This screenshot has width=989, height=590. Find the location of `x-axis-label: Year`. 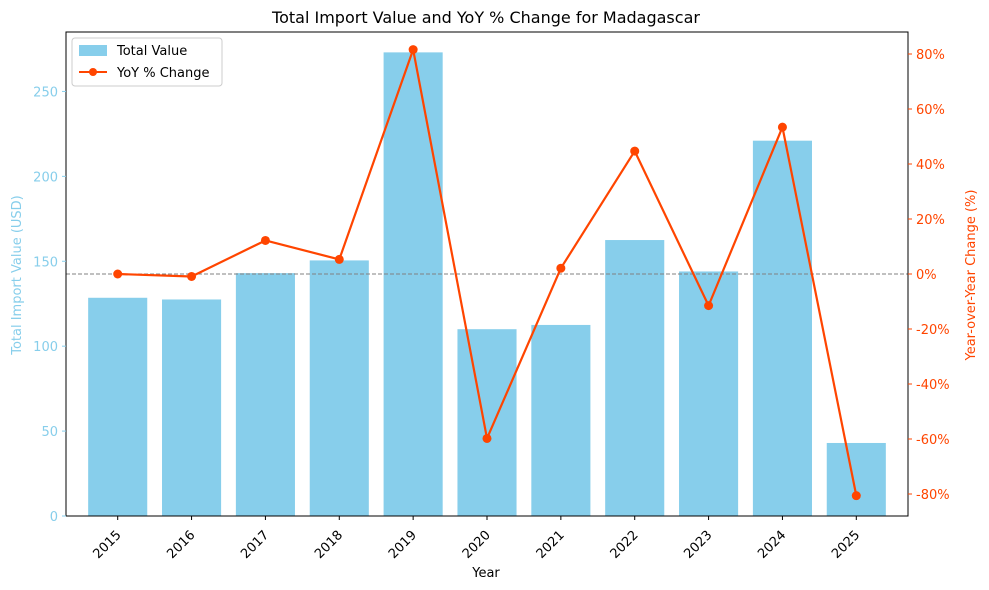

x-axis-label: Year is located at coordinates (485, 573).